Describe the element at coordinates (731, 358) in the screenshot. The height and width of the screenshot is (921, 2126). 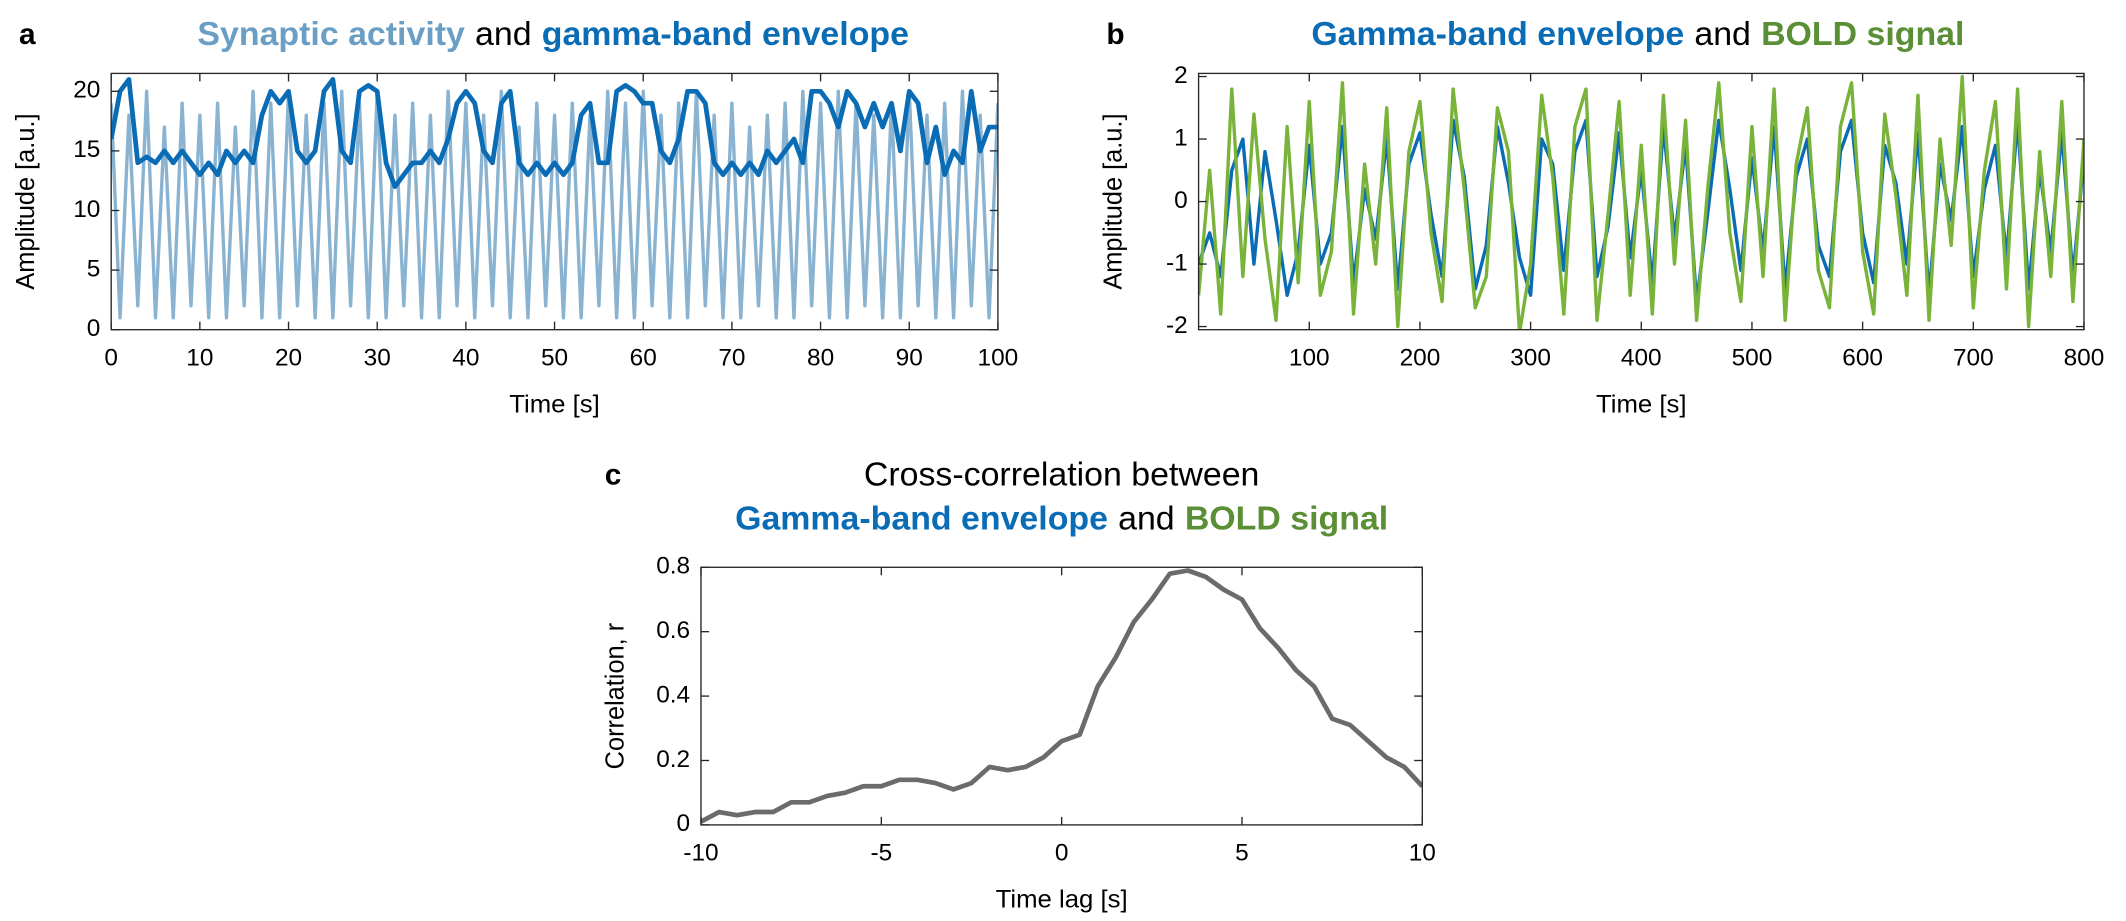
I see `x-tick-label: 70` at that location.